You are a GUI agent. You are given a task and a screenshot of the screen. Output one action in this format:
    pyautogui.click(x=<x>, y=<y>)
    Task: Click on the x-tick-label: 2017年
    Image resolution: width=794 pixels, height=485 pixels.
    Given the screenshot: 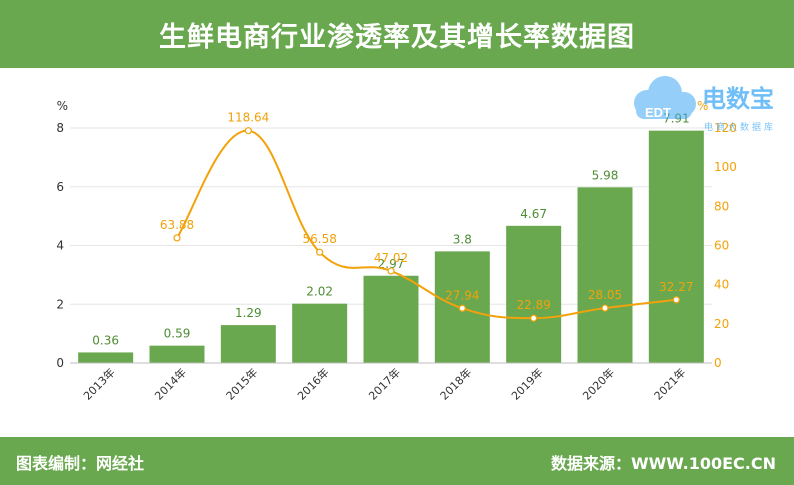 What is the action you would take?
    pyautogui.click(x=384, y=383)
    